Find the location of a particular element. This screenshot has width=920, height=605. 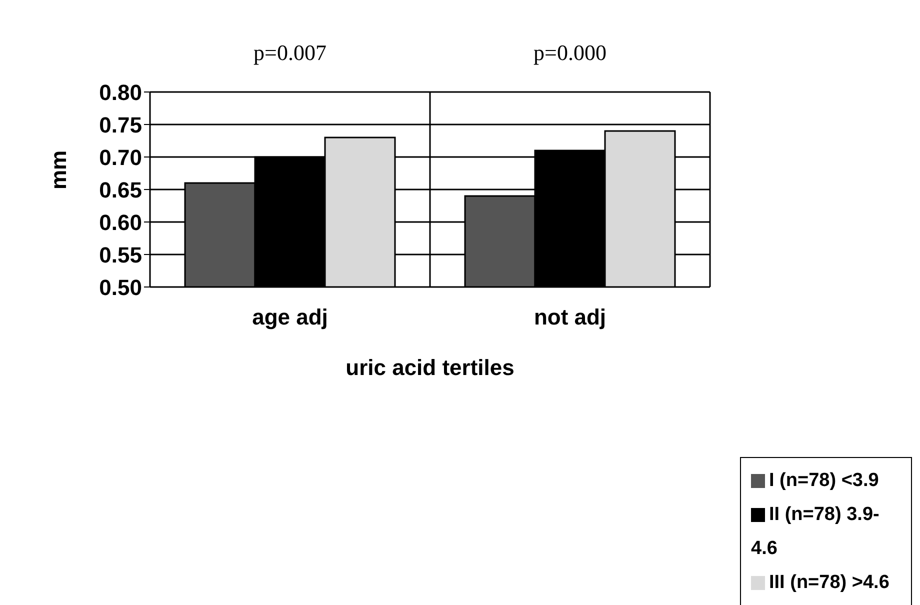

y-tick-label: 0.75 is located at coordinates (120, 125).